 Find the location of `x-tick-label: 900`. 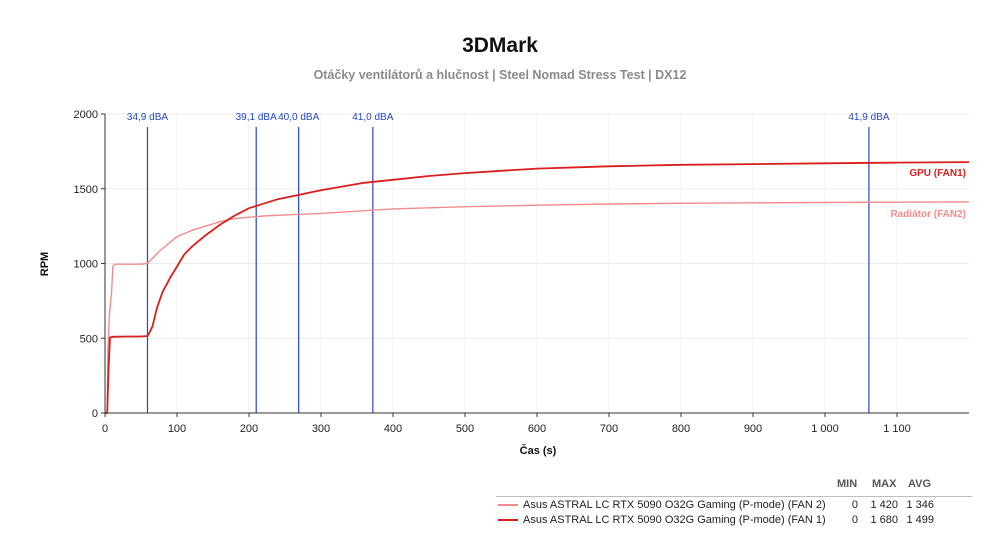

x-tick-label: 900 is located at coordinates (753, 429).